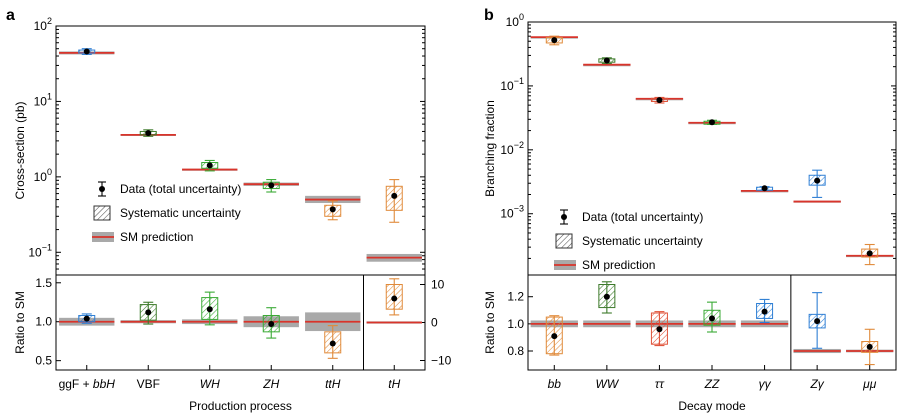  What do you see at coordinates (555, 384) in the screenshot?
I see `x-tick-label: bb` at bounding box center [555, 384].